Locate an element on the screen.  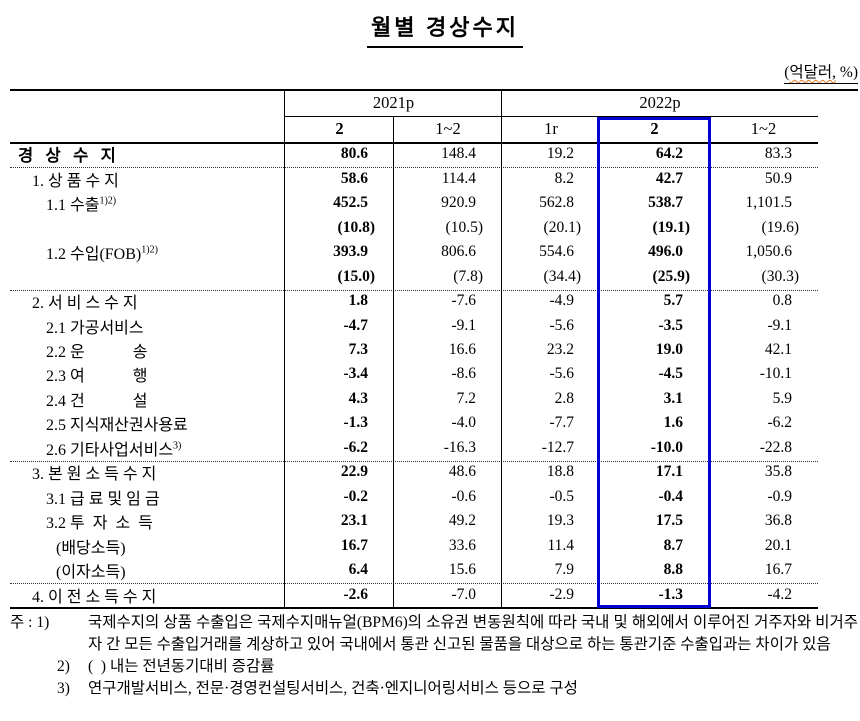
cell-value: -0.5 is located at coordinates (561, 496).